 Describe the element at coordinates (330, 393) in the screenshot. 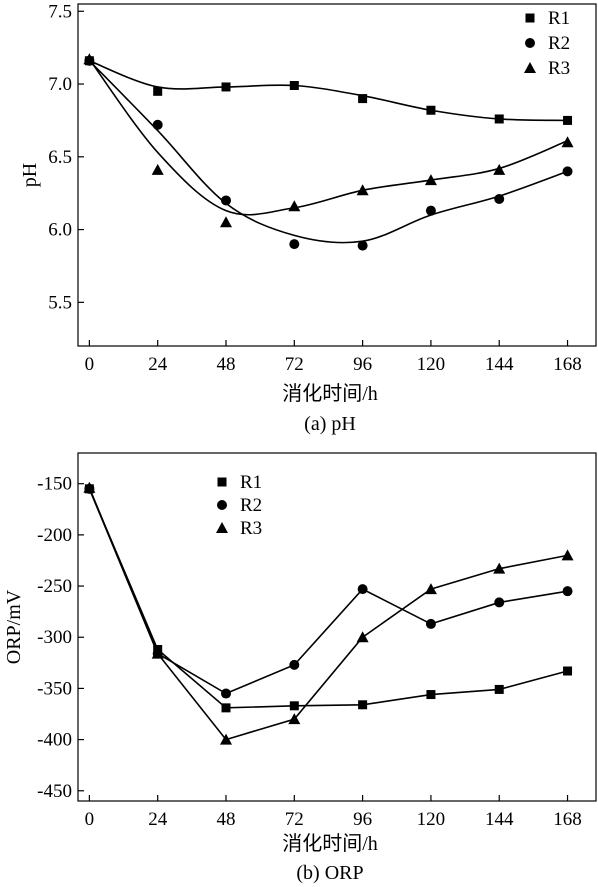

I see `x-axis-label-ph: 消化时间/h` at that location.